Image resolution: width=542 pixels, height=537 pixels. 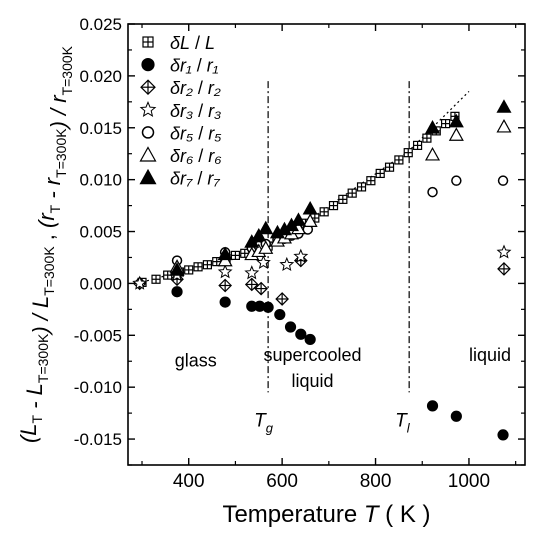 What do you see at coordinates (195, 133) in the screenshot?
I see `legend-label: δr₅ / r₅` at bounding box center [195, 133].